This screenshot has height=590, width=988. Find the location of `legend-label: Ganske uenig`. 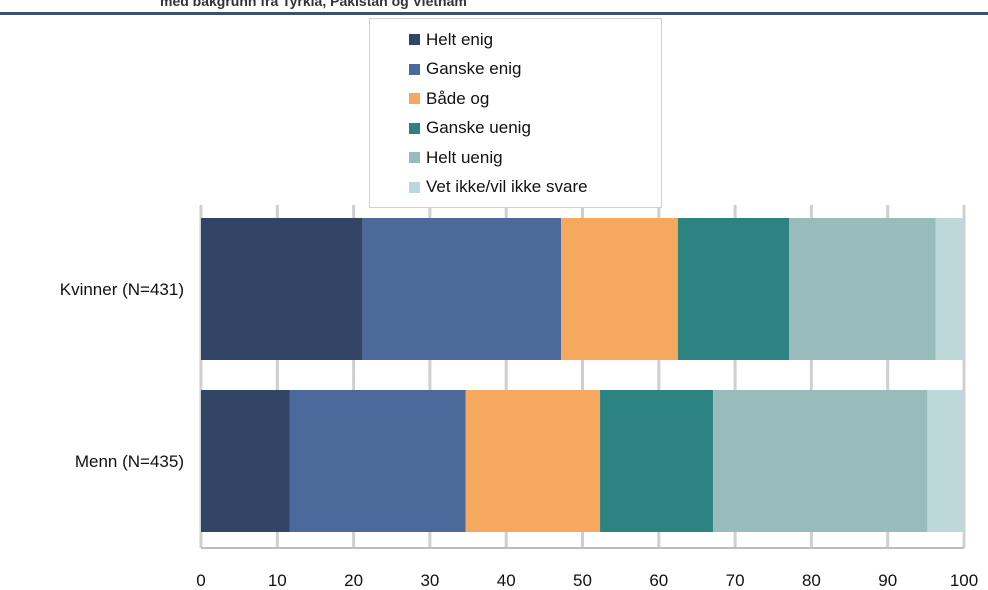

legend-label: Ganske uenig is located at coordinates (478, 128).